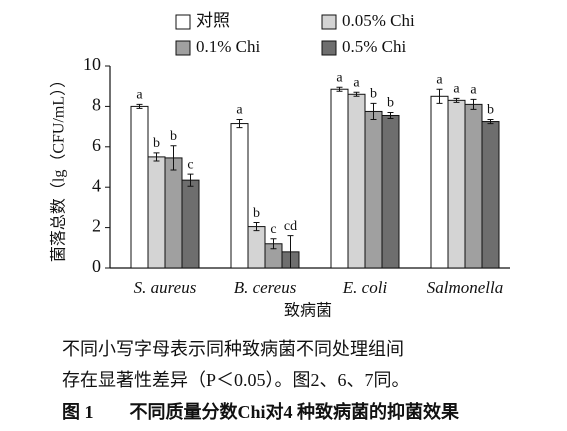  What do you see at coordinates (59, 167) in the screenshot?
I see `y-axis-label: 菌落总数（lg（CFU/mL））` at bounding box center [59, 167].